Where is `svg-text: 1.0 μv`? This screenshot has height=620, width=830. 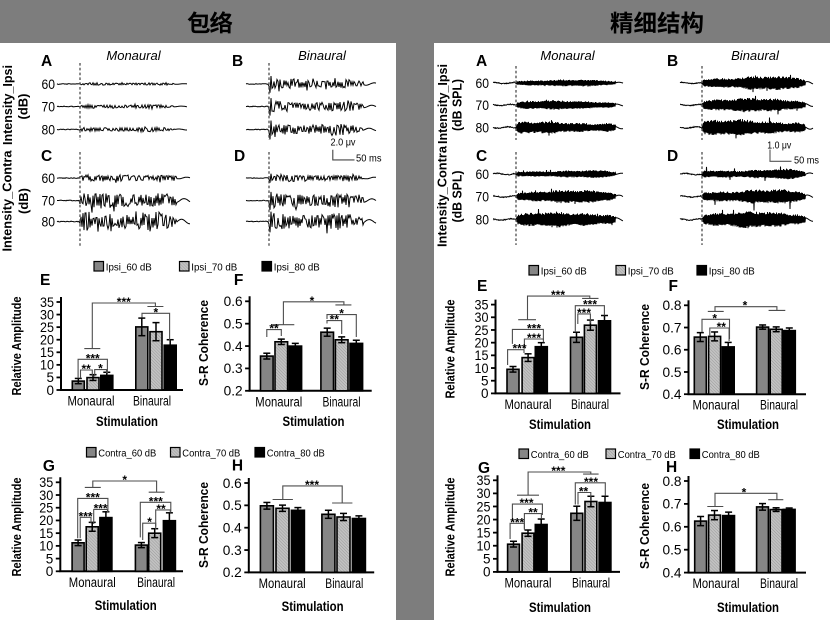
svg-text: 1.0 μv is located at coordinates (779, 146).